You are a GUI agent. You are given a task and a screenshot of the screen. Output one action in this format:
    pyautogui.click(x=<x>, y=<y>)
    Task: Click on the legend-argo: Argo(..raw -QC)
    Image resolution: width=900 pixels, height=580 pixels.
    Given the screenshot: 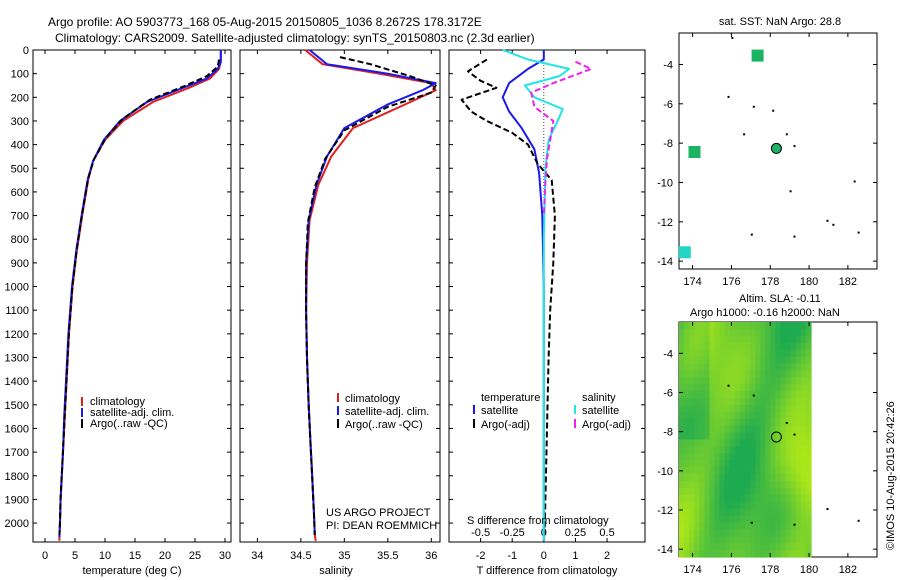 What is the action you would take?
    pyautogui.click(x=384, y=425)
    